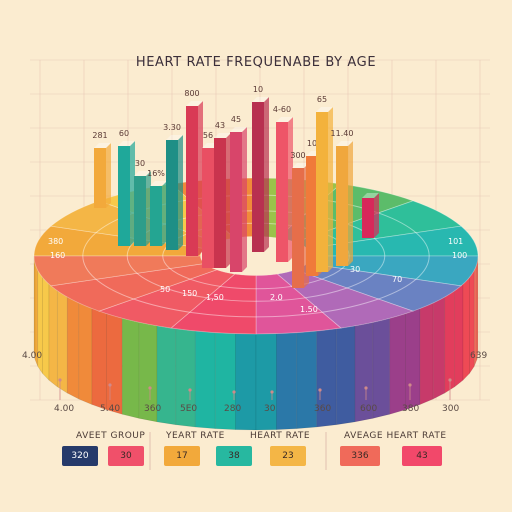 The width and height of the screenshot is (512, 512). I want to click on bar: 43, so click(222, 194).